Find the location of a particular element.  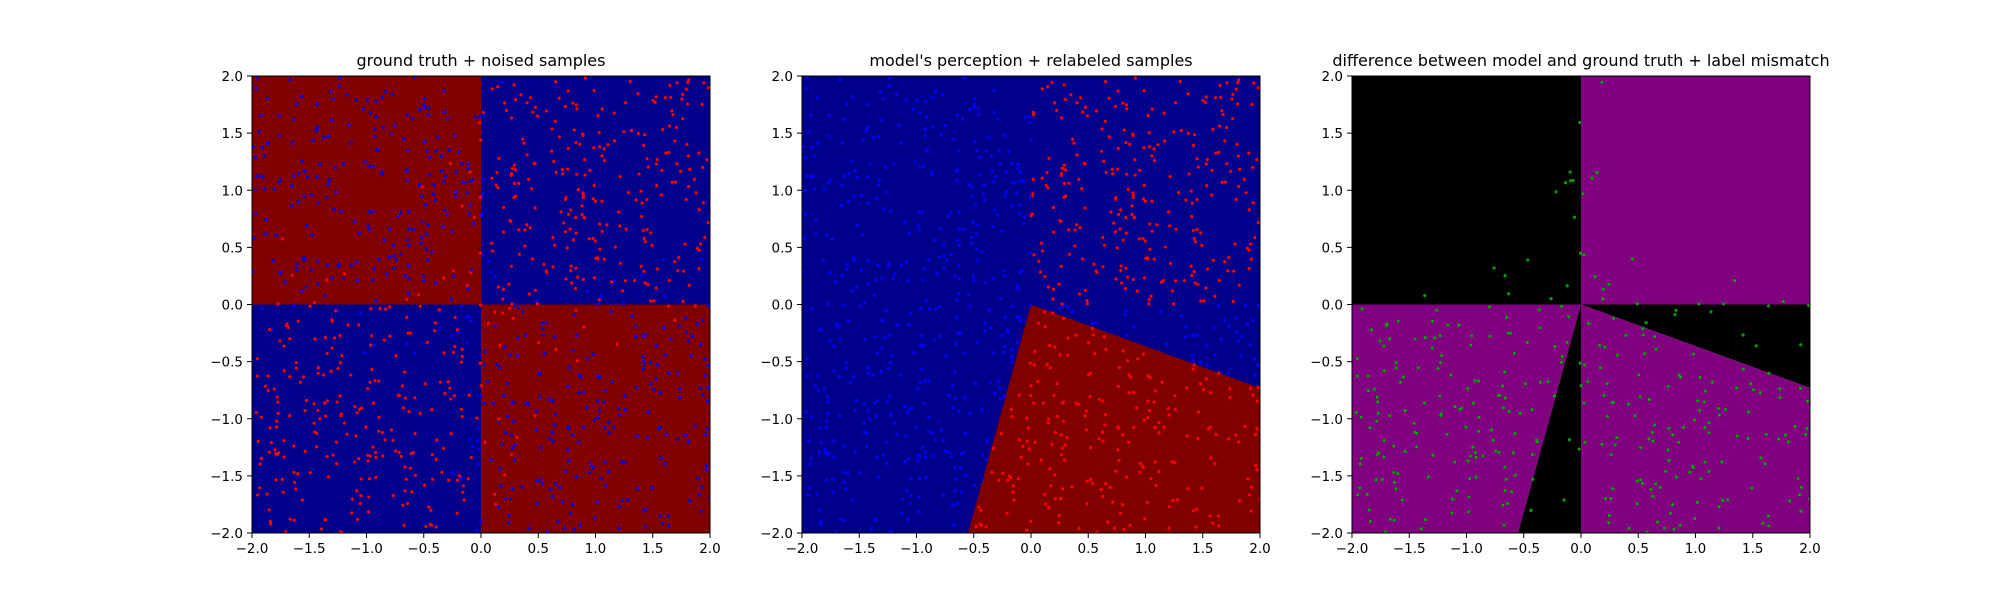

y-tick-label: 2.0 is located at coordinates (232, 77).